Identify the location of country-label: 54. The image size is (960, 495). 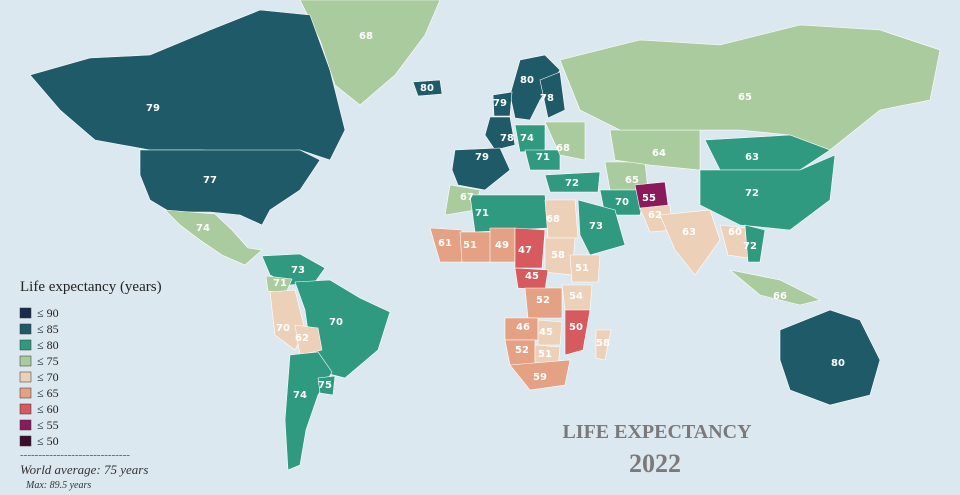
(576, 296).